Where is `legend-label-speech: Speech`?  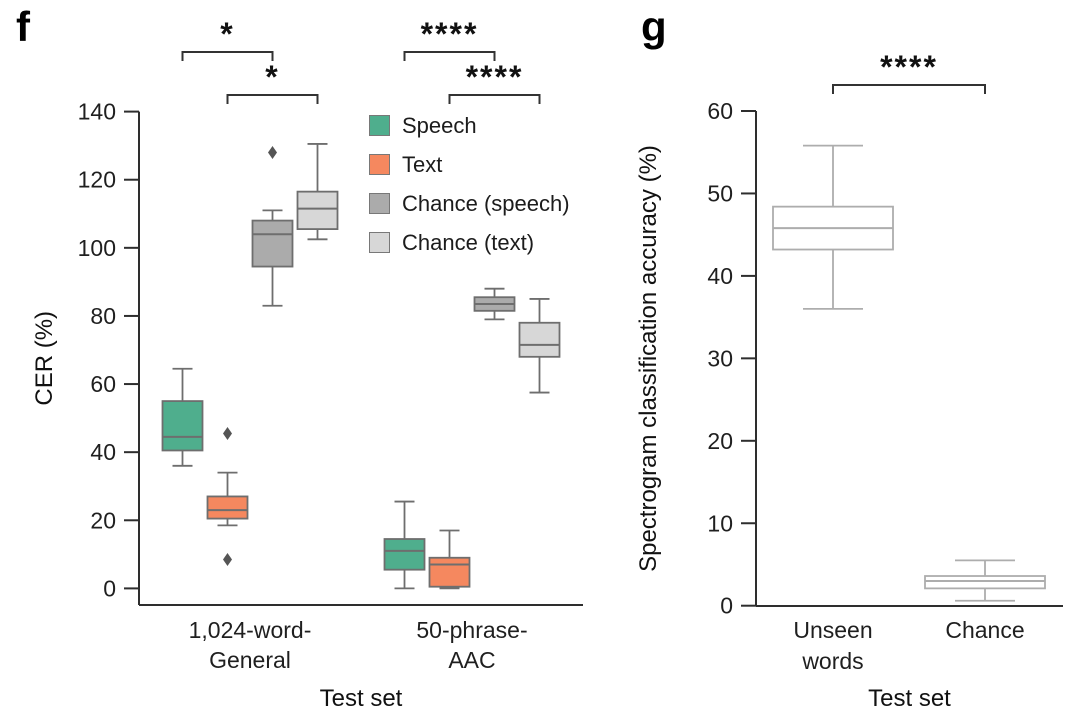 legend-label-speech: Speech is located at coordinates (439, 125).